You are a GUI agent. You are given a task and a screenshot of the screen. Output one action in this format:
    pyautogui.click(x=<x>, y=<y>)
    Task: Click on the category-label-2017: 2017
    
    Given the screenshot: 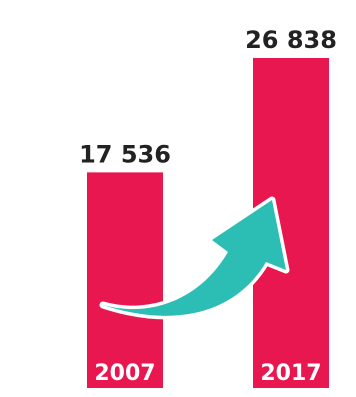 What is the action you would take?
    pyautogui.click(x=290, y=373)
    